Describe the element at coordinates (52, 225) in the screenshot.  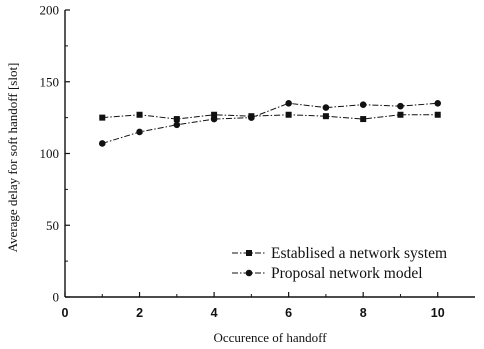
I see `y-tick-label: 50` at that location.